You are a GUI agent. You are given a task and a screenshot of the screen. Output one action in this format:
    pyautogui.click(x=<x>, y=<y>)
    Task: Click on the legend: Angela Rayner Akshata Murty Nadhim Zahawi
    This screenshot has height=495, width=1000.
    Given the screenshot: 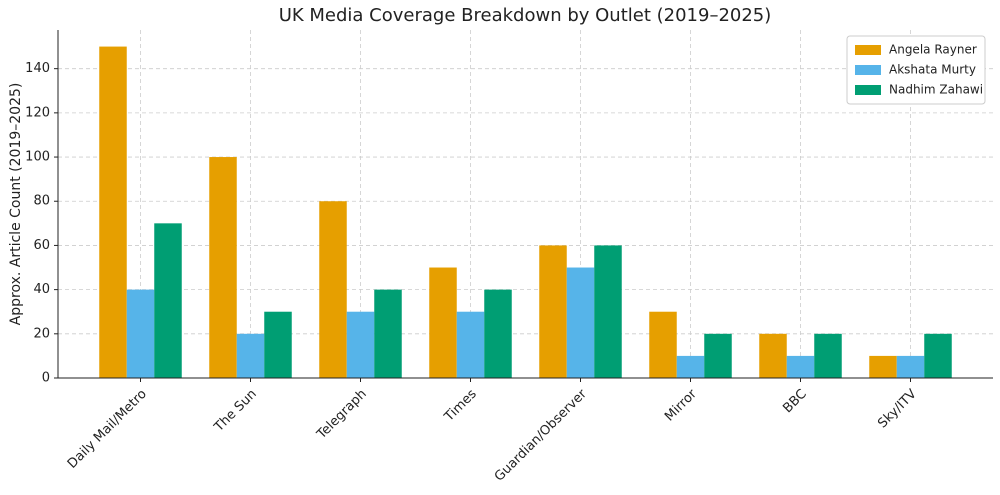 What is the action you would take?
    pyautogui.click(x=916, y=70)
    